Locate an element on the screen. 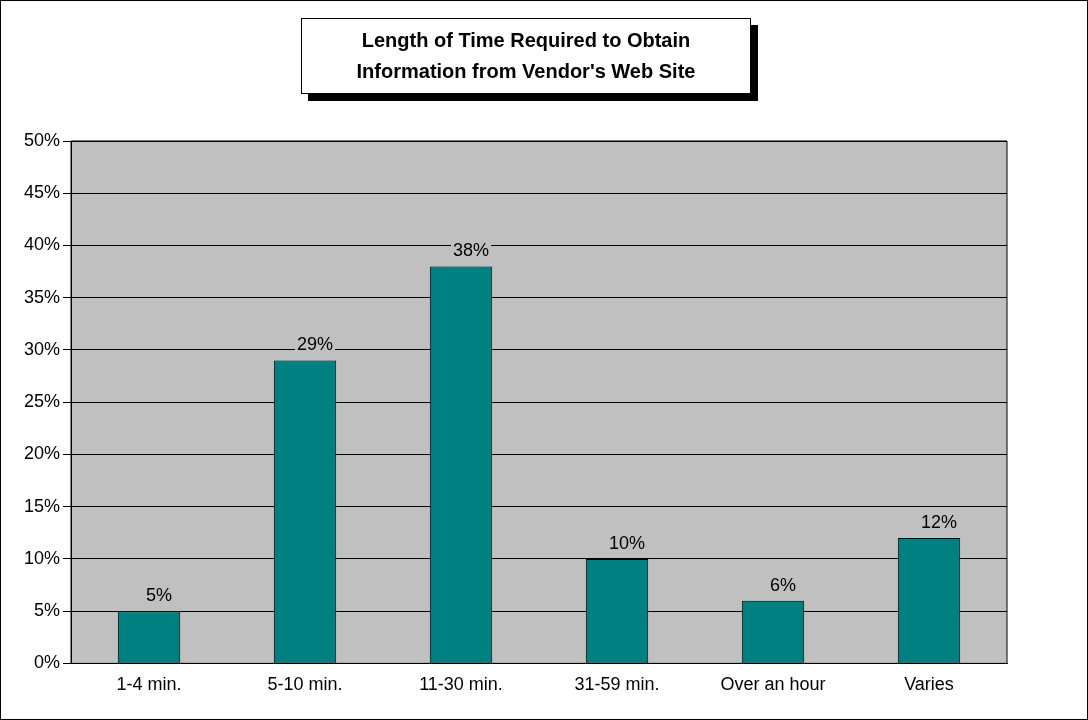 The image size is (1088, 720). y-tick-label: 40% is located at coordinates (42, 244).